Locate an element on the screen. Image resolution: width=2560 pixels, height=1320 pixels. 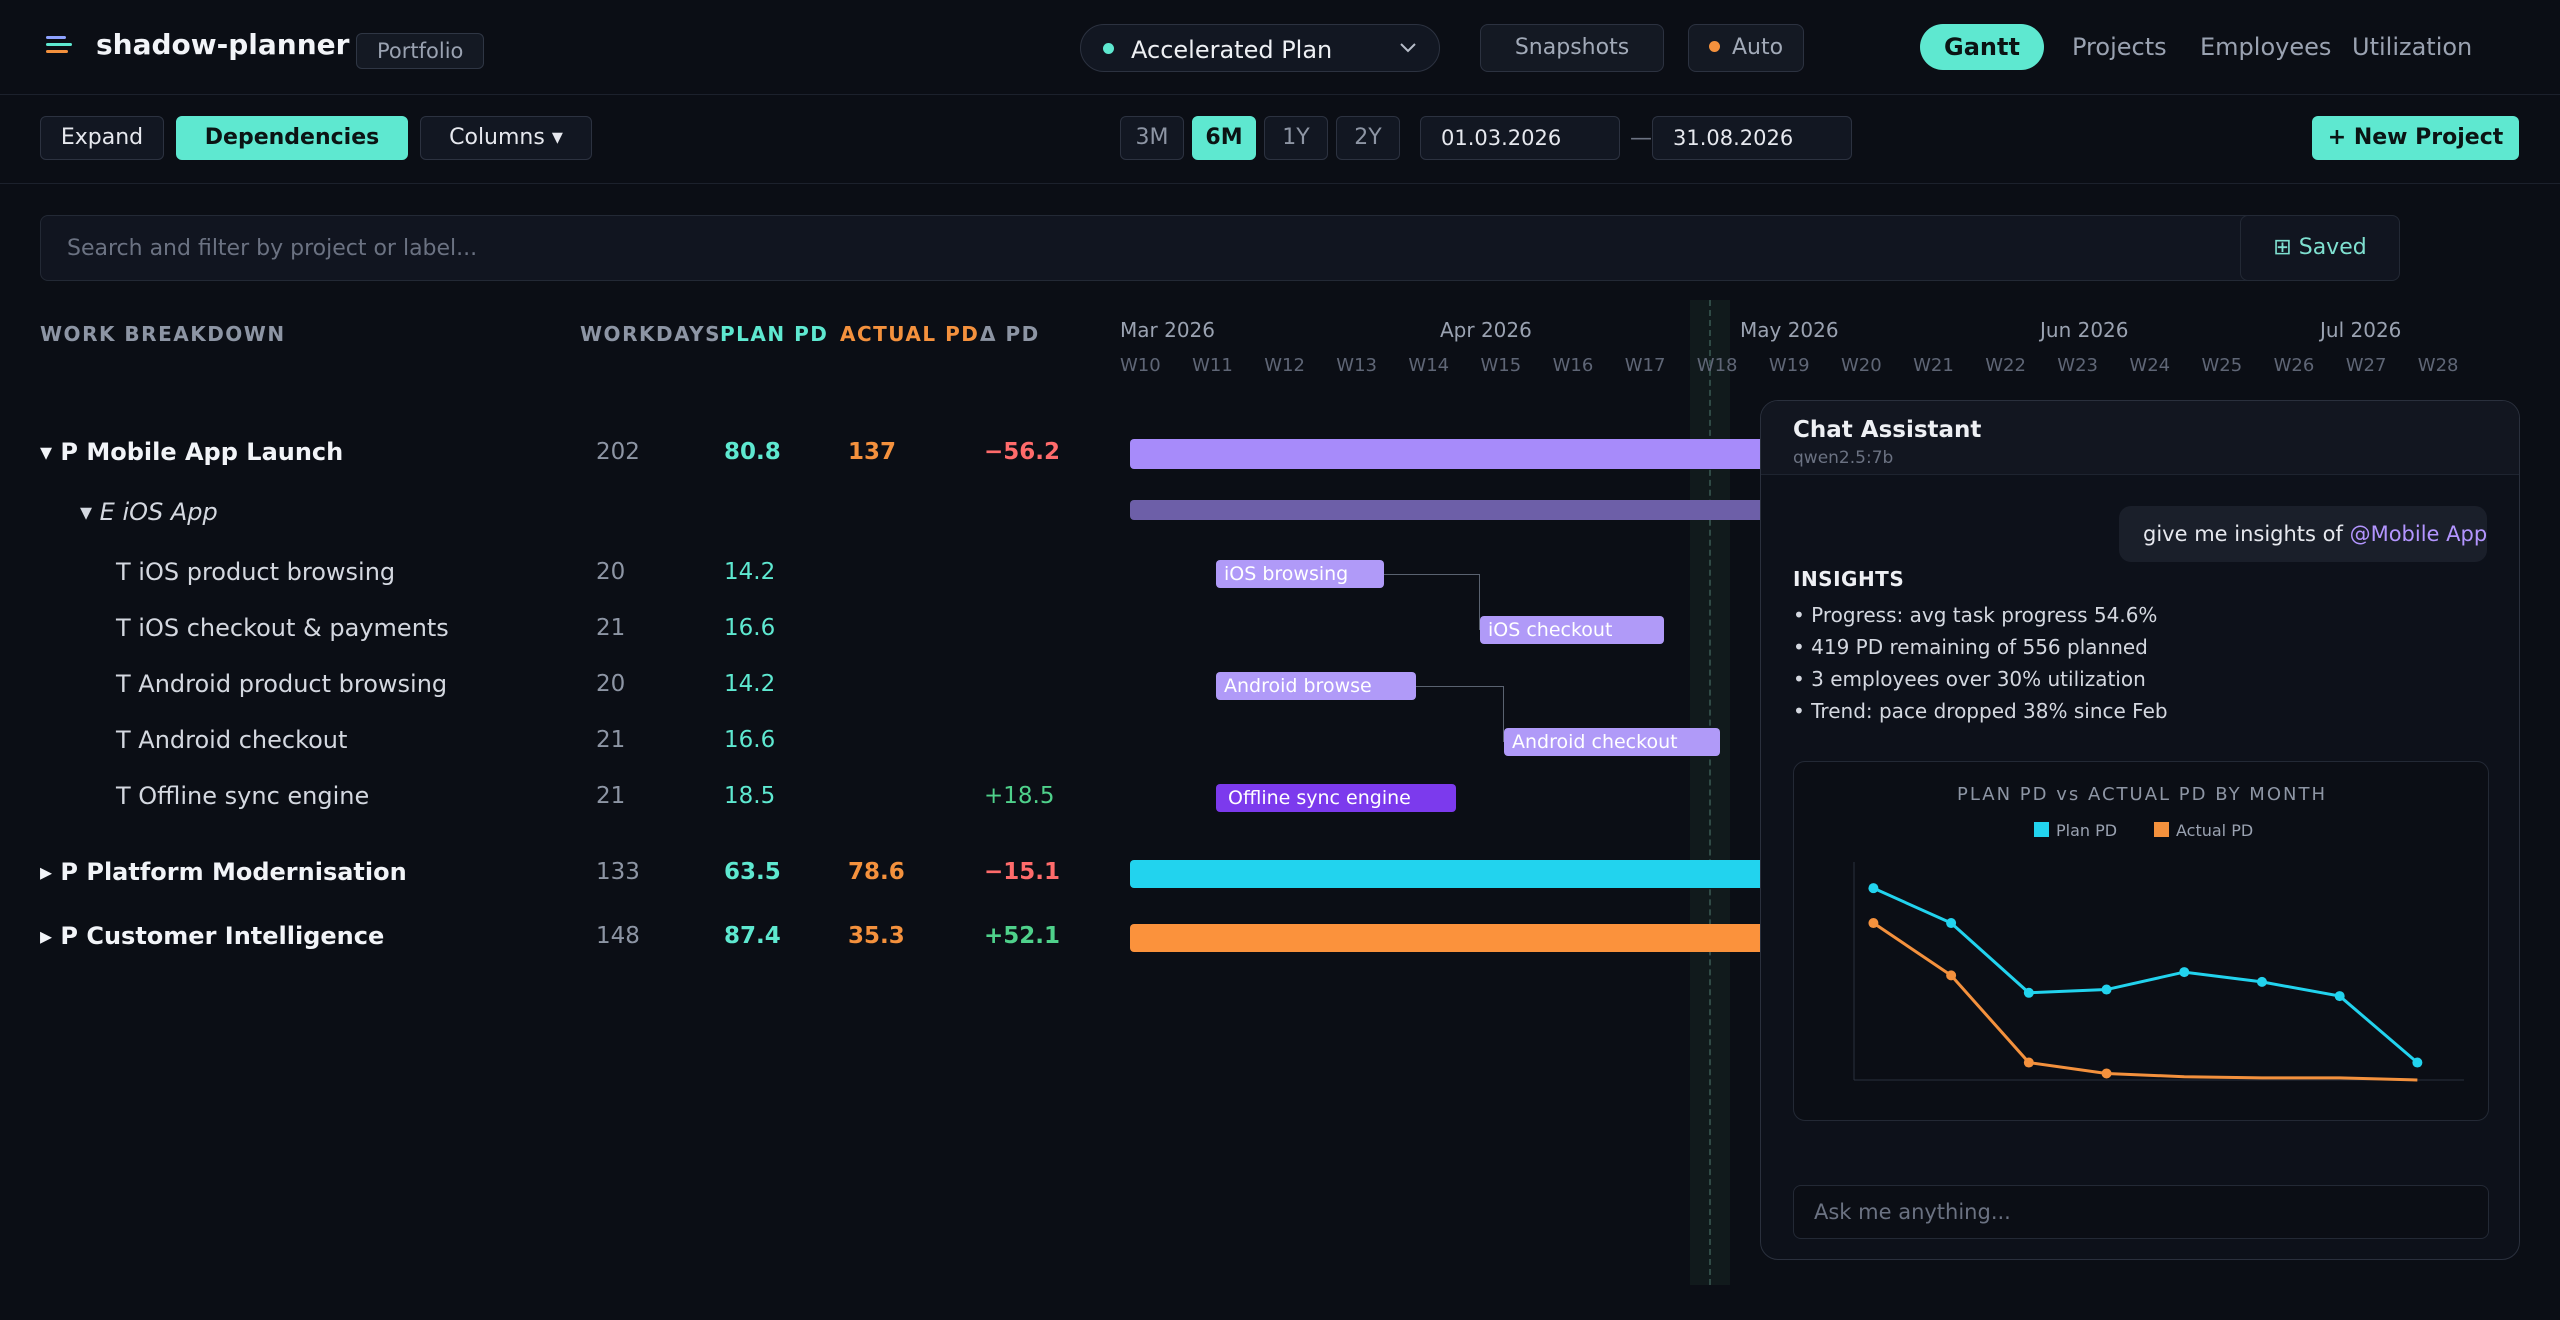
insight-item: • Trend: pace dropped 38% since Feb is located at coordinates (1980, 711).